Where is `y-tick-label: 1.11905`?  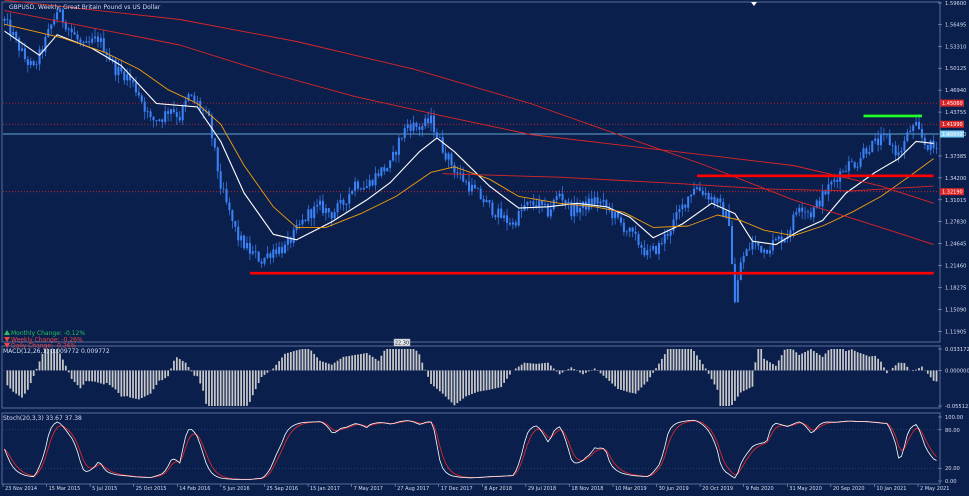 y-tick-label: 1.11905 is located at coordinates (955, 332).